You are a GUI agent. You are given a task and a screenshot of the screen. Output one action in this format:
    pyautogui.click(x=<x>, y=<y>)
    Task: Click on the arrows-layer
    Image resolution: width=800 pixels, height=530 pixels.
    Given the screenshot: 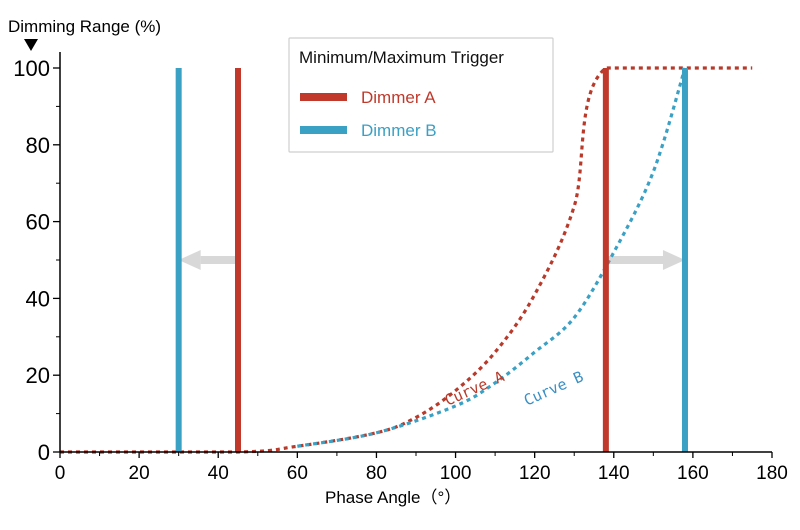 What is the action you would take?
    pyautogui.click(x=431, y=260)
    